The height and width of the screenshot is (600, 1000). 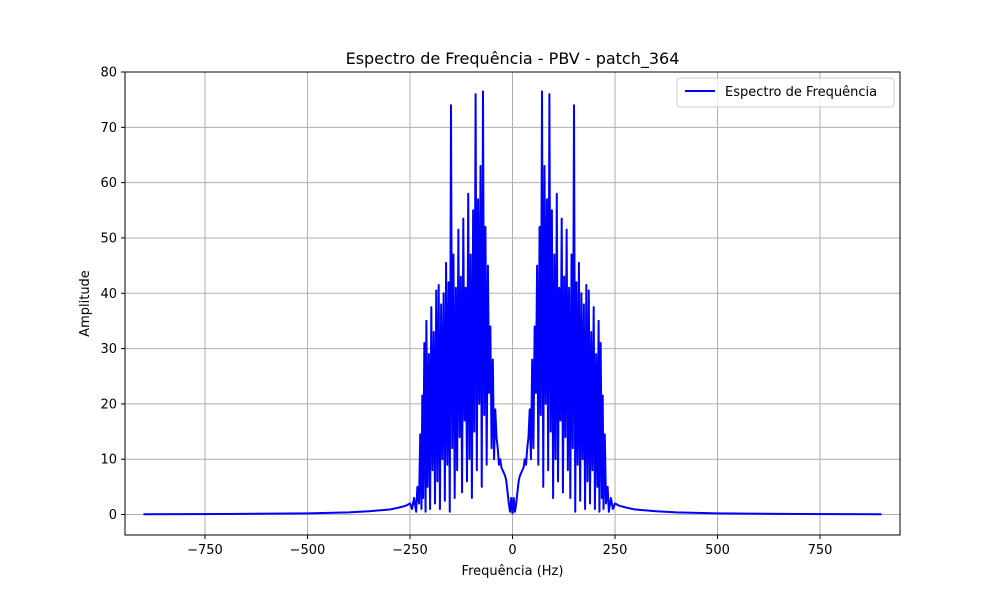 I want to click on y-tick-label: 80, so click(x=108, y=73).